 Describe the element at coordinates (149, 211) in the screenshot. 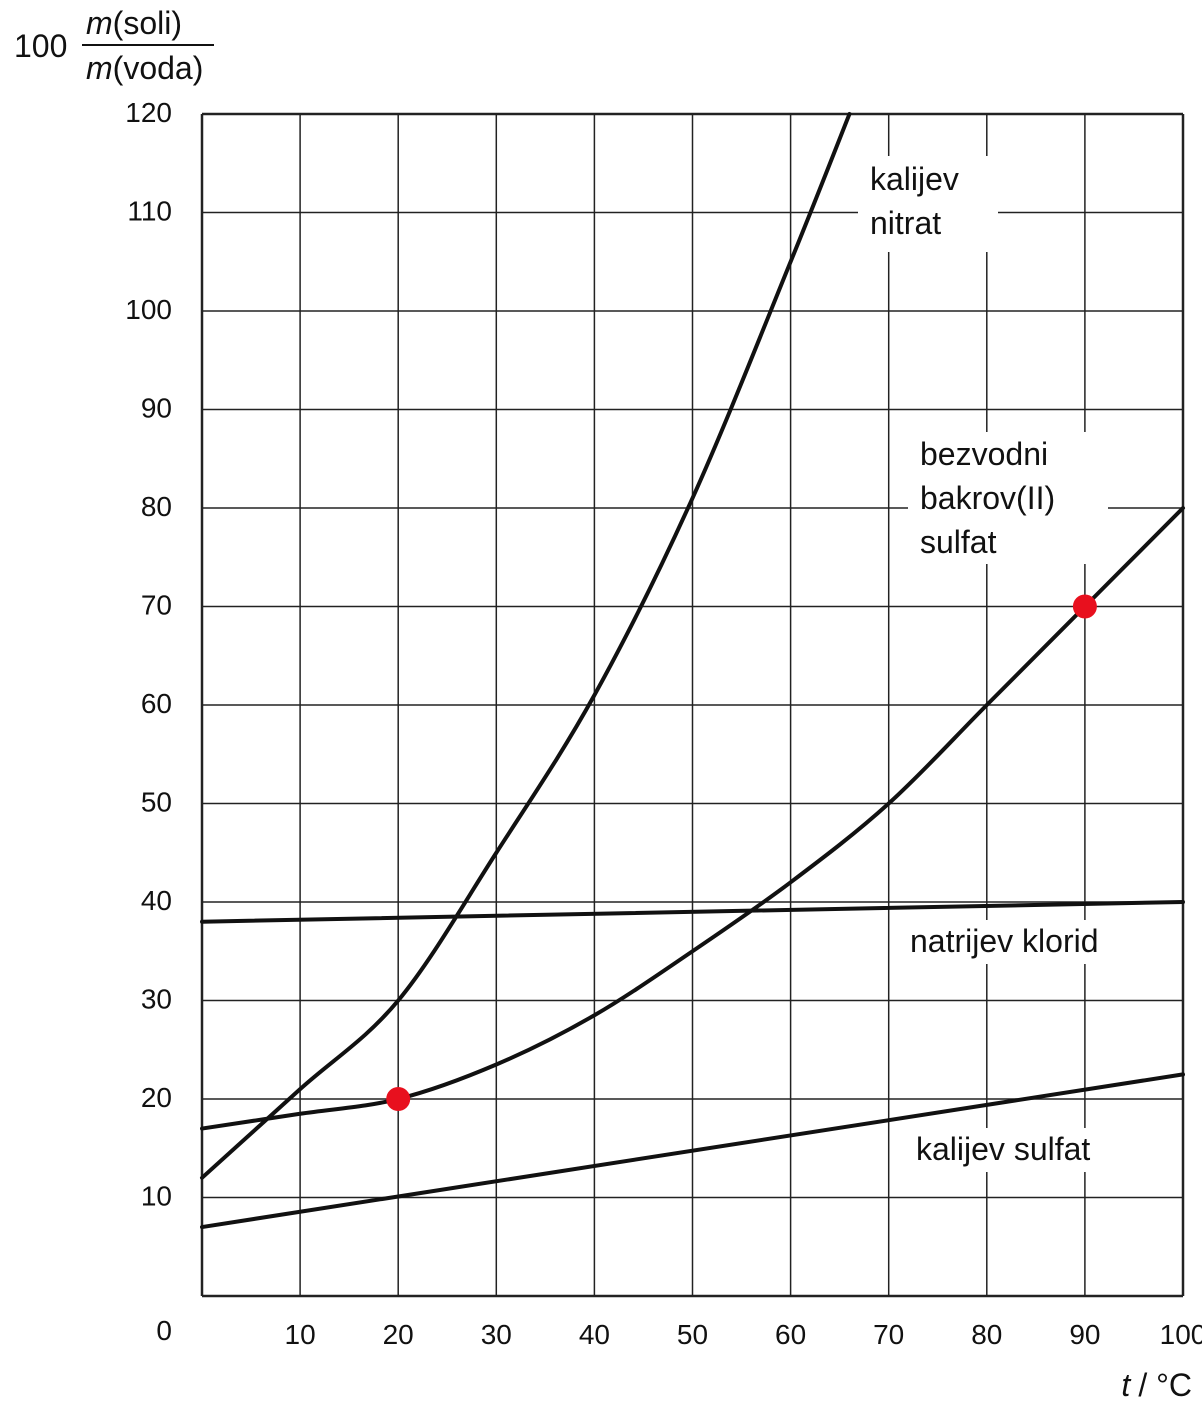

I see `y-tick-label: 110` at that location.